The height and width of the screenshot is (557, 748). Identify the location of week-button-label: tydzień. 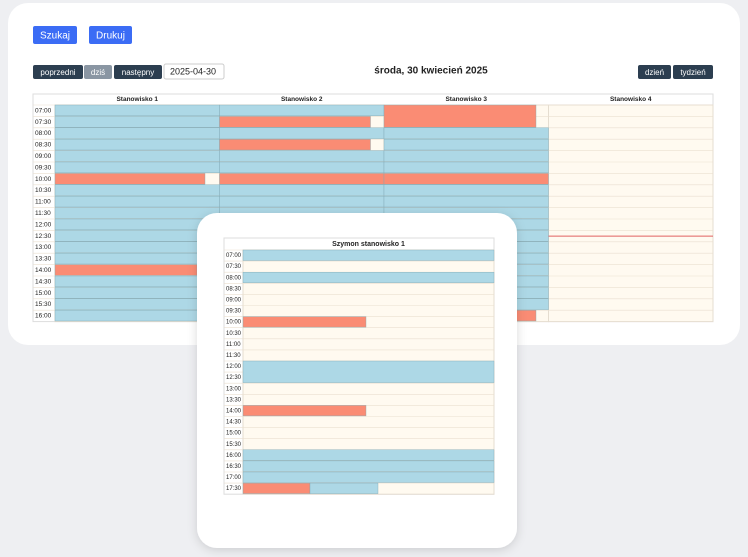
(692, 72).